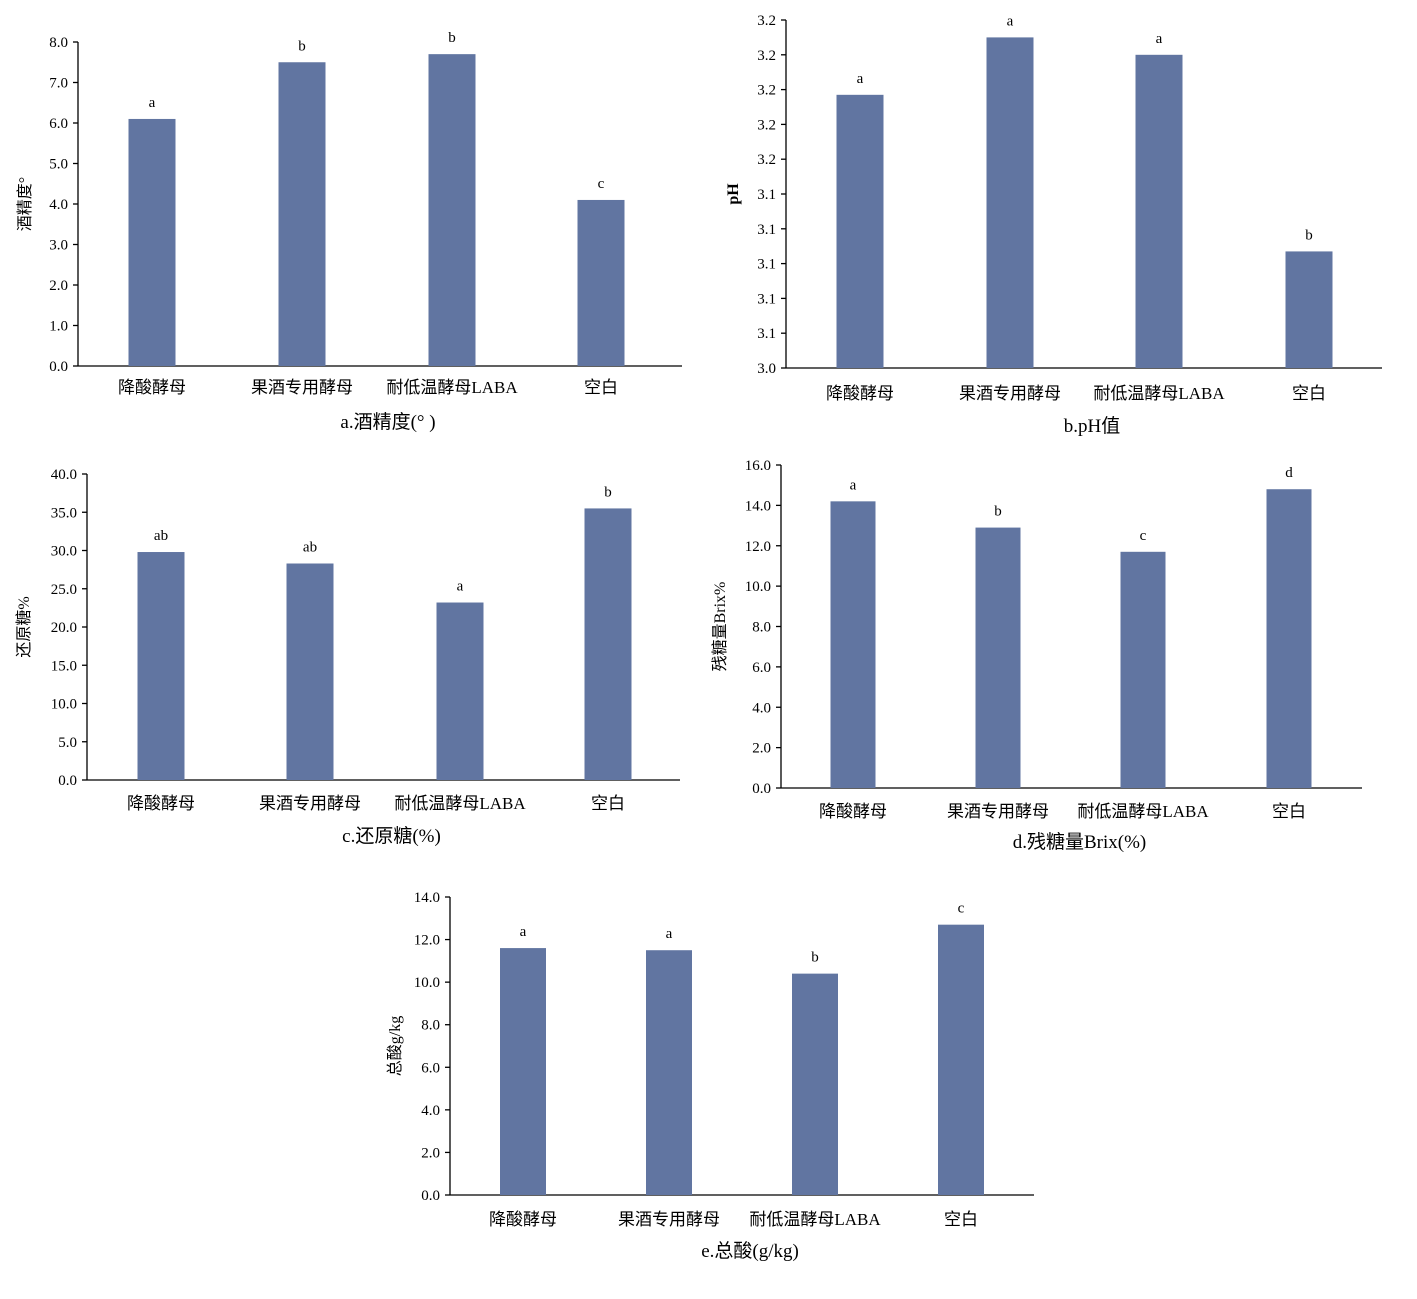 This screenshot has width=1417, height=1299. Describe the element at coordinates (761, 668) in the screenshot. I see `panel-d-y-tick-label: 6.0` at that location.